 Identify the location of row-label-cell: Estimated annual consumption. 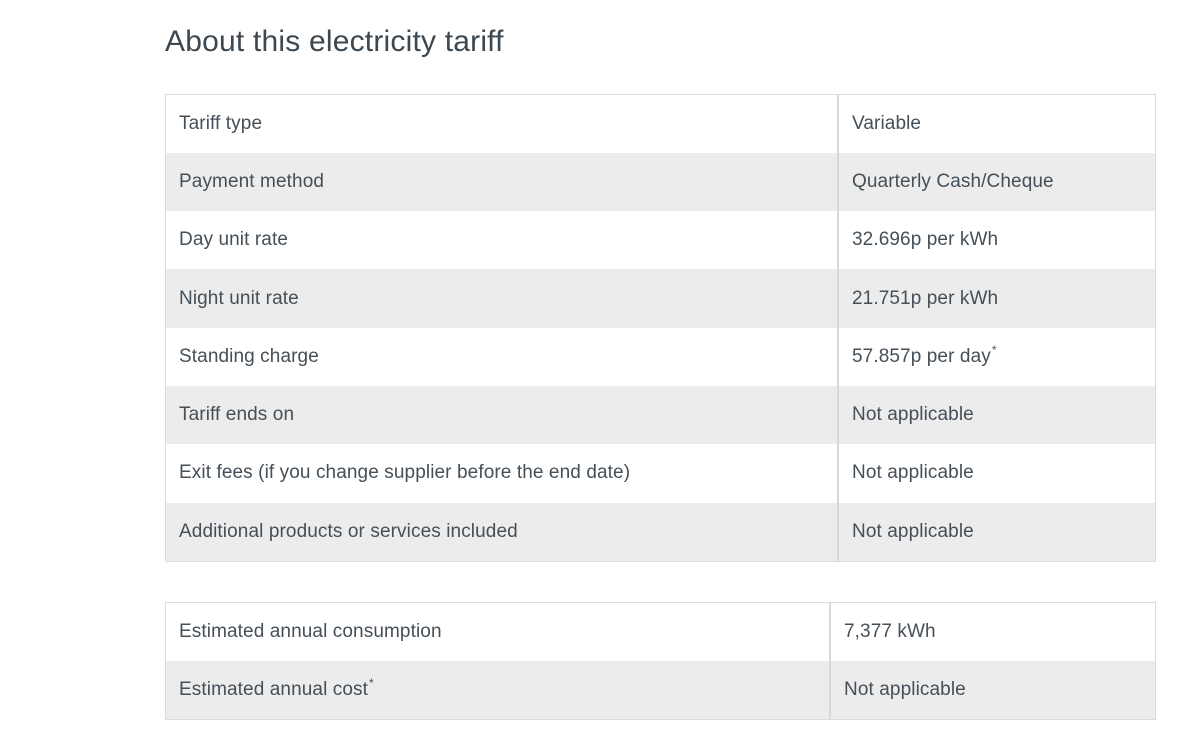
(497, 632).